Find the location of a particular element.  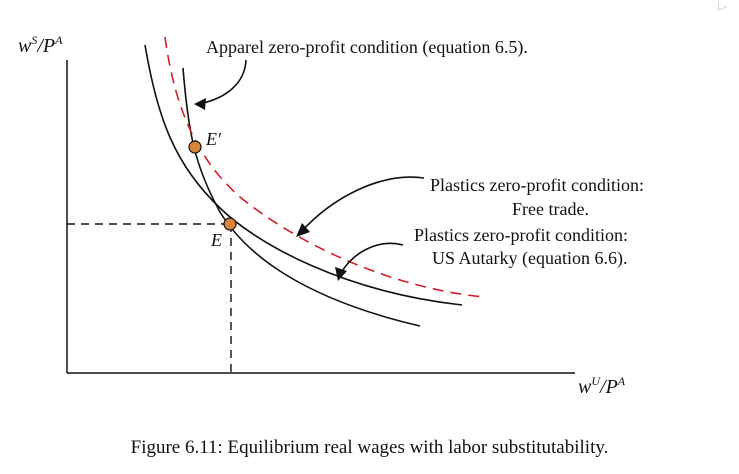

e-label: E is located at coordinates (216, 240).